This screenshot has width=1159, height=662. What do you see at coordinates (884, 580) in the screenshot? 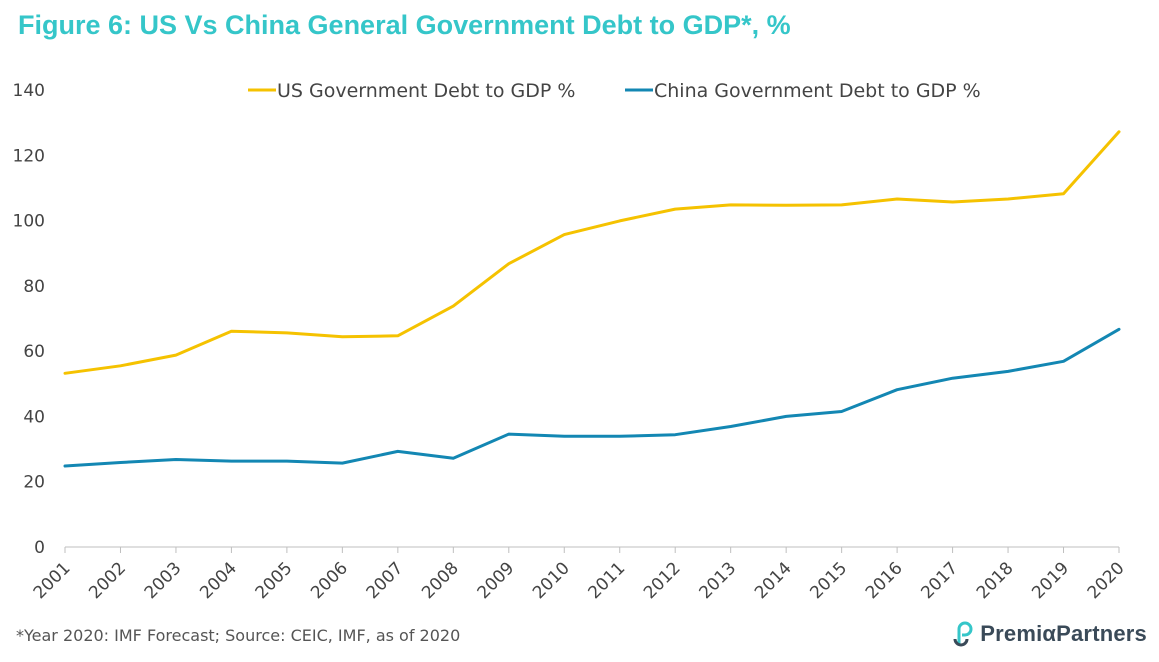
I see `x-tick-label: 2016` at bounding box center [884, 580].